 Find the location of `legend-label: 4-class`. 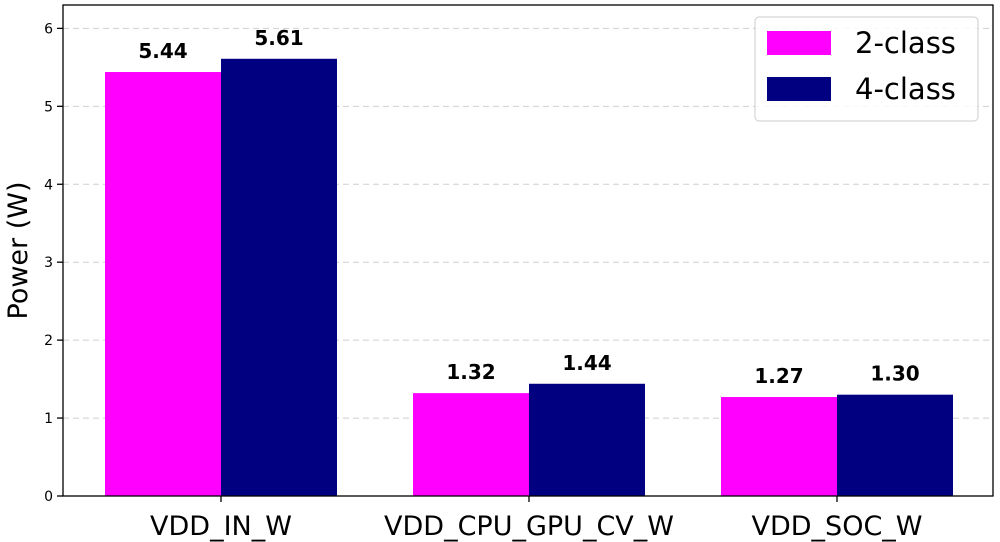

legend-label: 4-class is located at coordinates (905, 89).